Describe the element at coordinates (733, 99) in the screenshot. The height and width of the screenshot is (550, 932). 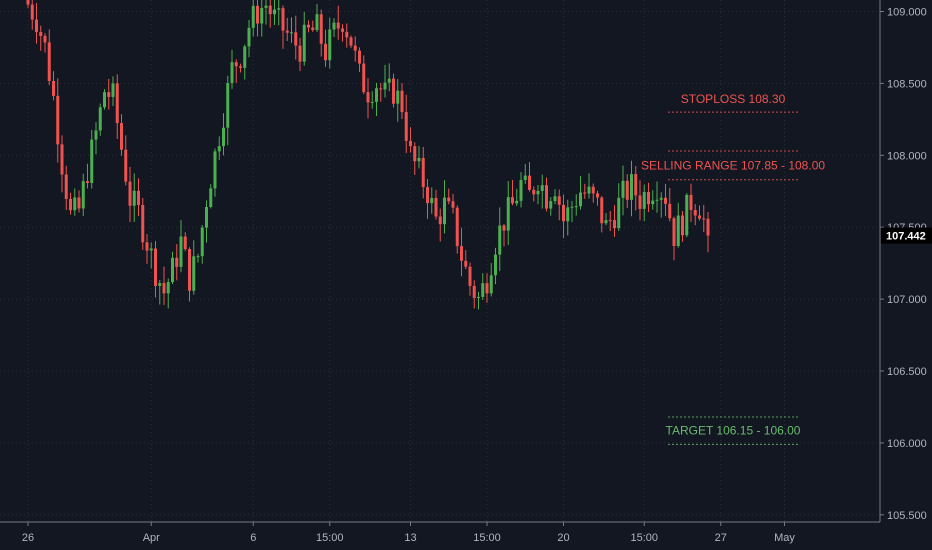
I see `stoploss-label: STOPLOSS 108.30` at that location.